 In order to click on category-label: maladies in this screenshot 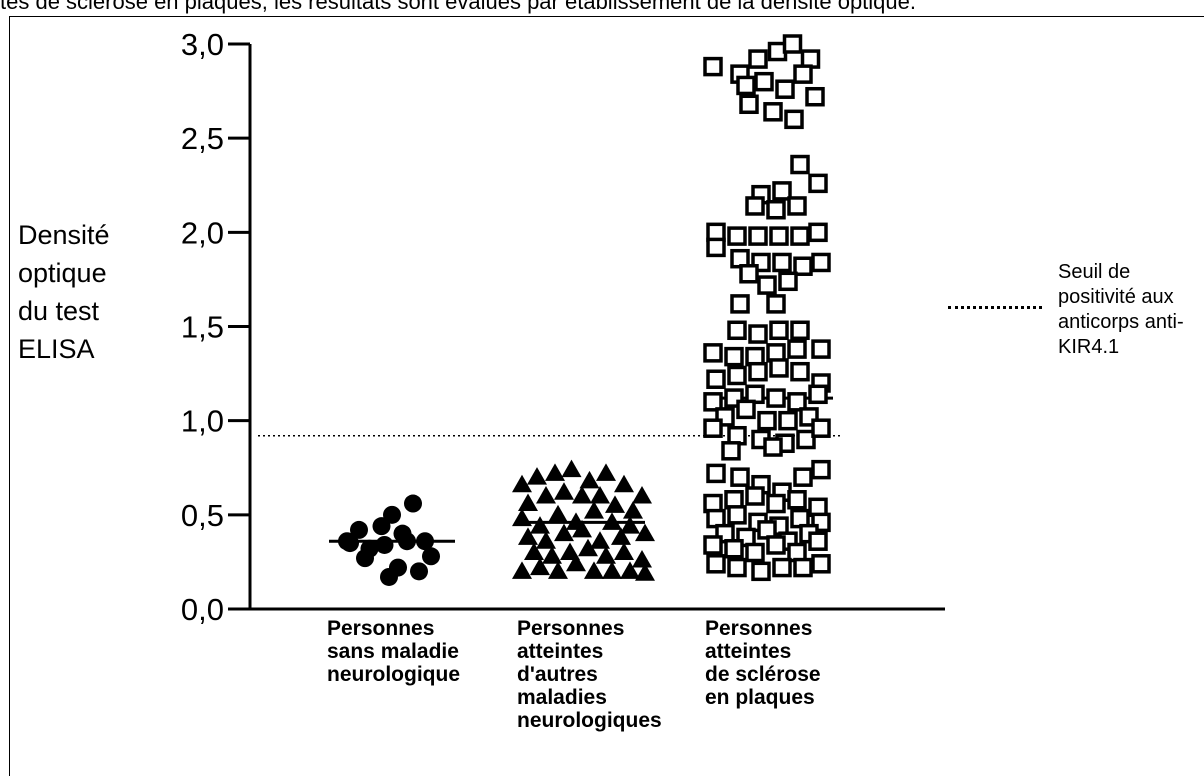, I will do `click(562, 697)`.